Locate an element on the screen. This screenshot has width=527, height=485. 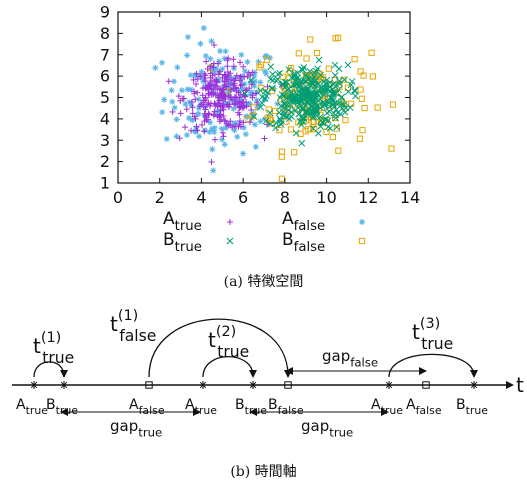
series-B_true is located at coordinates (300, 101).